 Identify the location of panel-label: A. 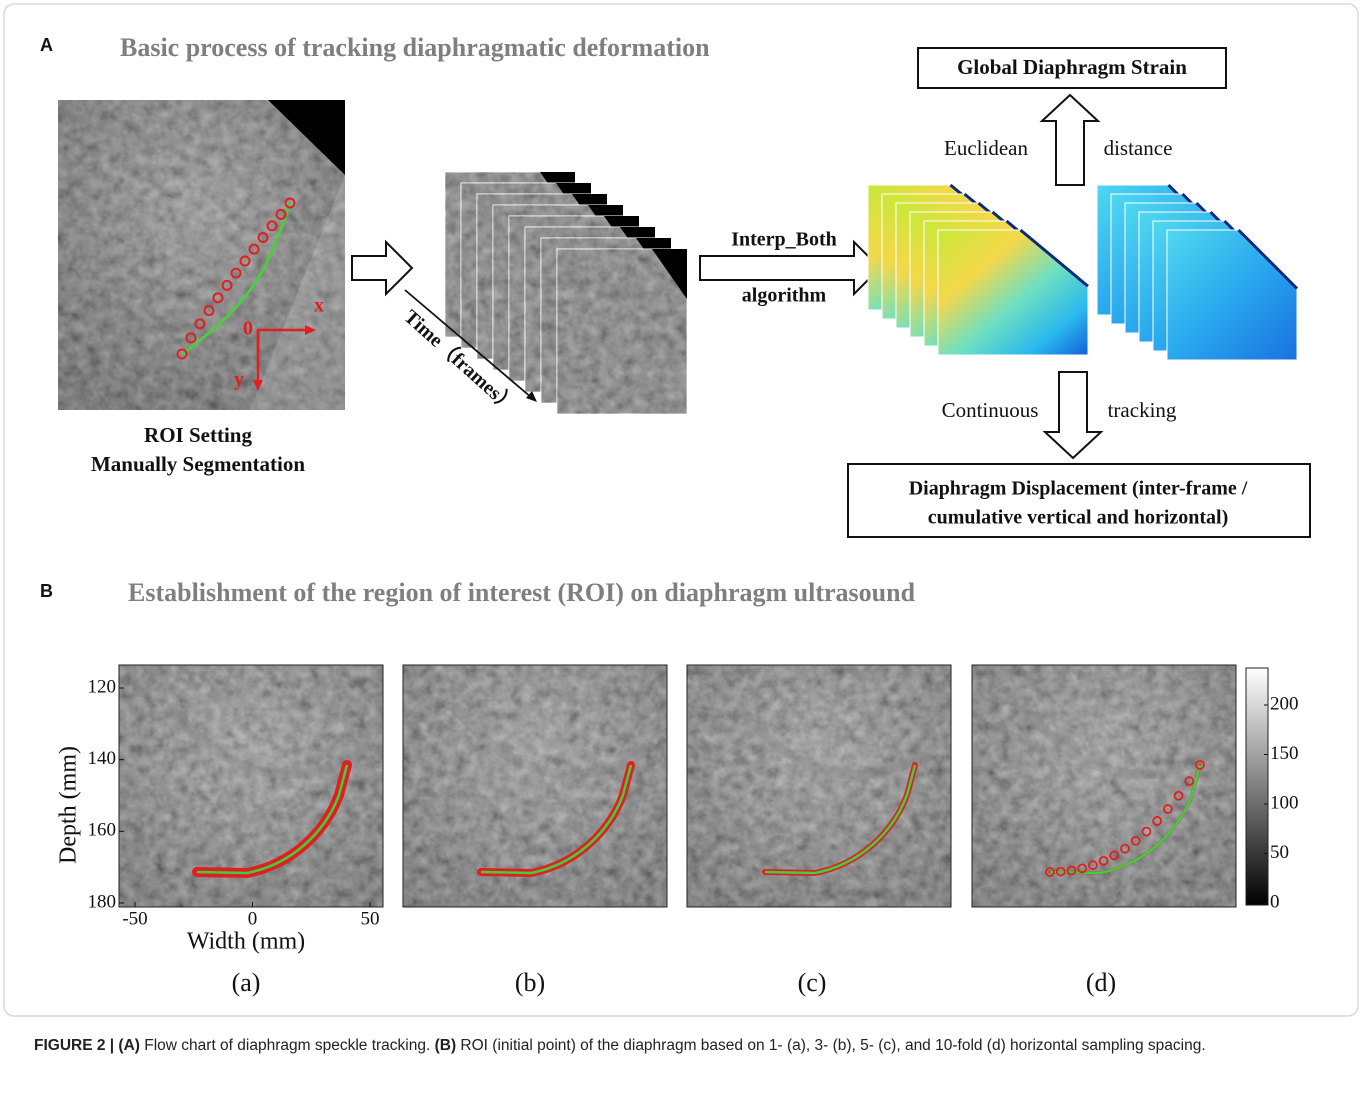
(46, 45).